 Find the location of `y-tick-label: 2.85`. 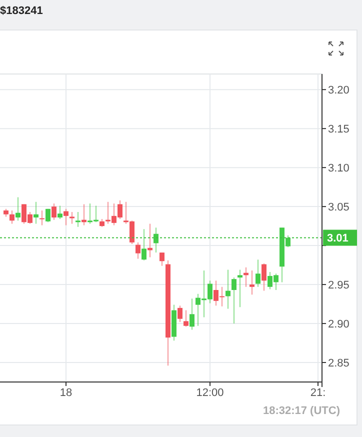

y-tick-label: 2.85 is located at coordinates (339, 363).